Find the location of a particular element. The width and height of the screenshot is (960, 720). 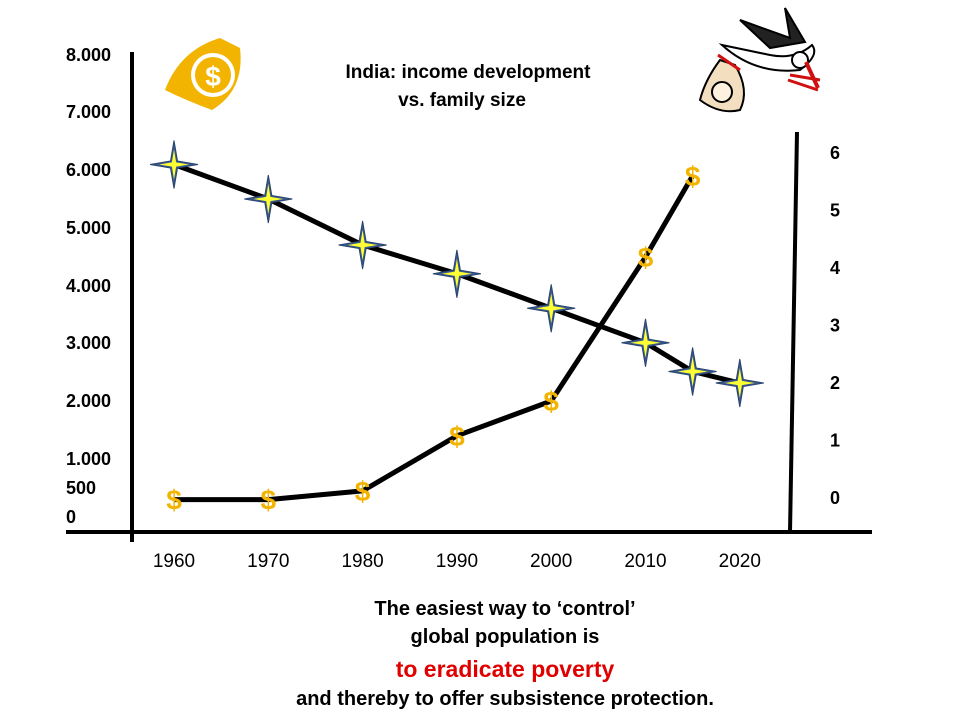

x-axis-tick-label: 2000 is located at coordinates (551, 561).